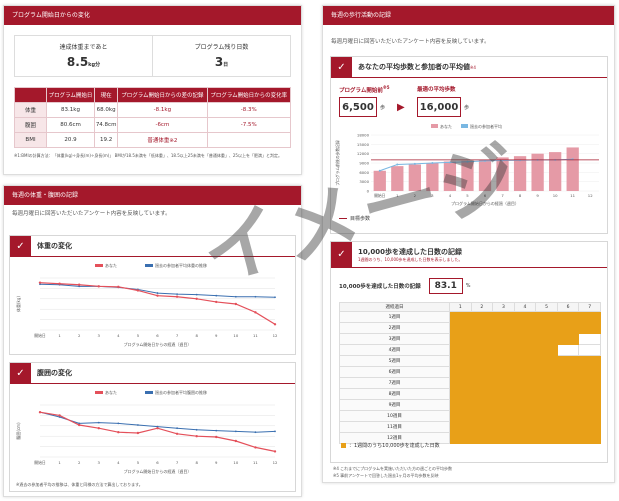 This screenshot has height=501, width=619. I want to click on week-label: 6週目, so click(394, 372).